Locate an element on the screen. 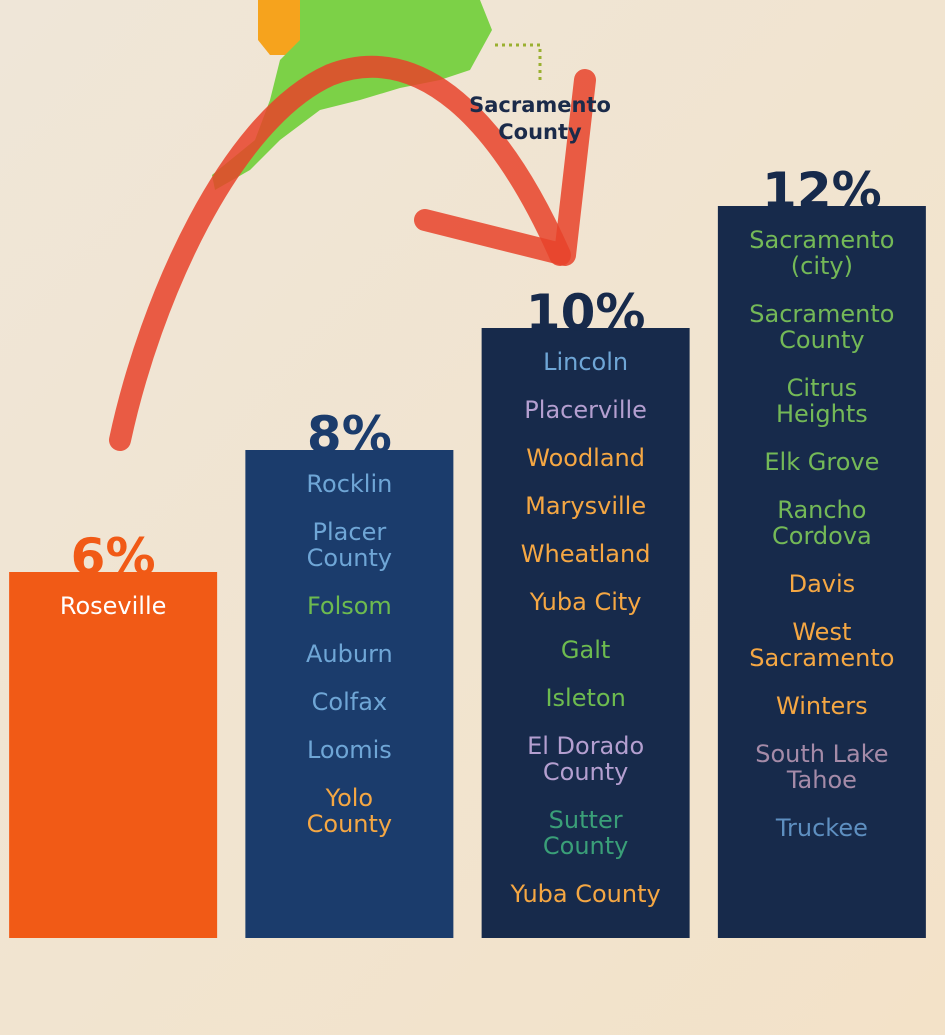  annotation: County is located at coordinates (540, 132).